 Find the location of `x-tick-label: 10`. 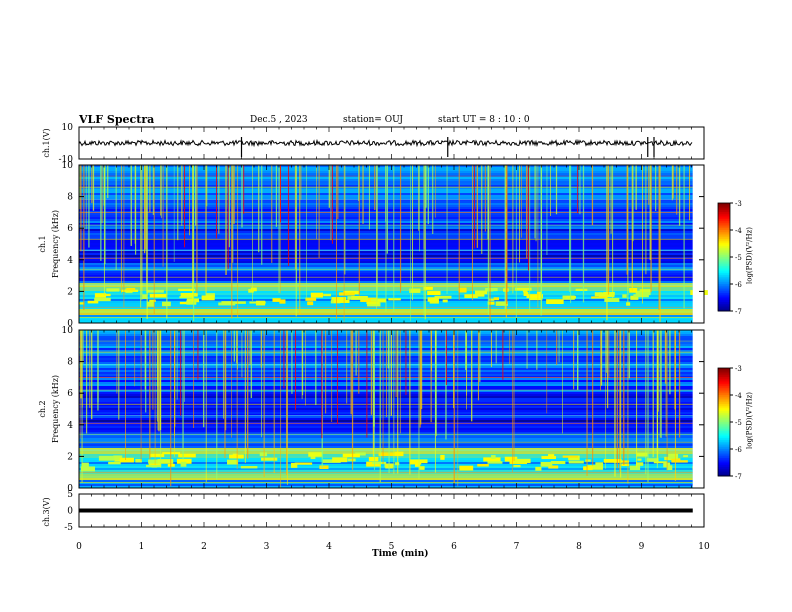

x-tick-label: 10 is located at coordinates (704, 547).